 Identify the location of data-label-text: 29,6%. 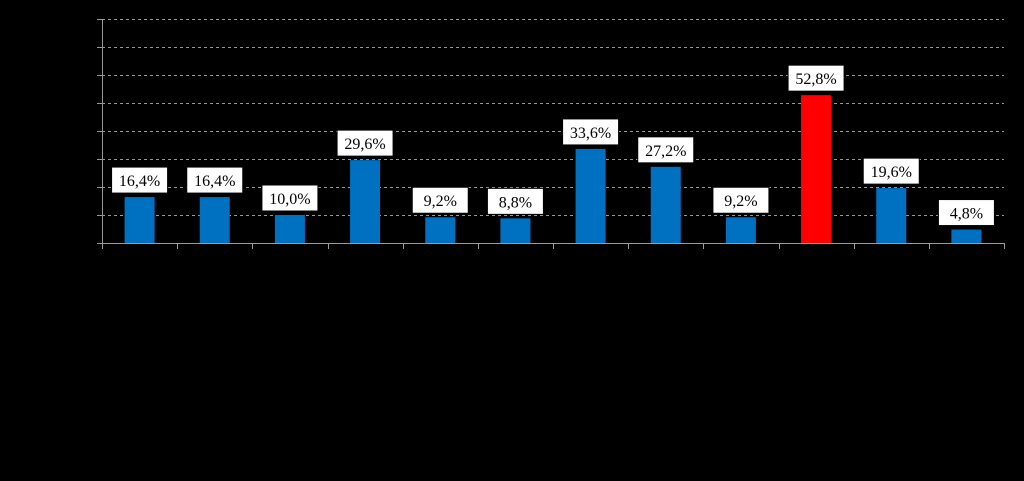
(364, 144).